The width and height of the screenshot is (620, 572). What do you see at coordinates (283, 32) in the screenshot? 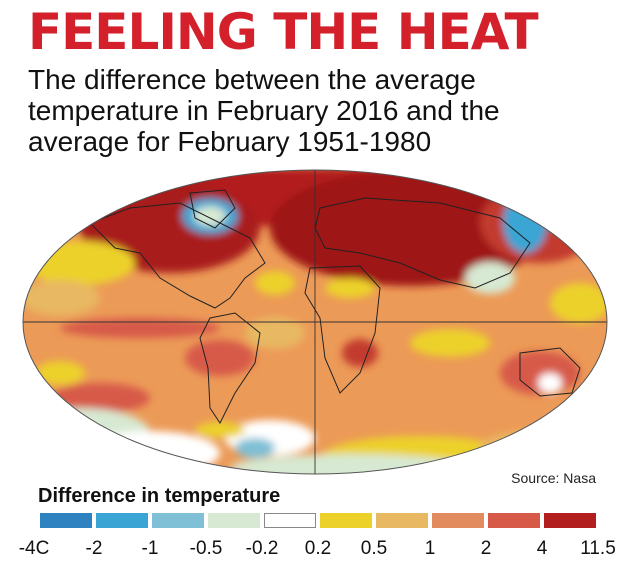
I see `headline: FEELING THE HEAT` at bounding box center [283, 32].